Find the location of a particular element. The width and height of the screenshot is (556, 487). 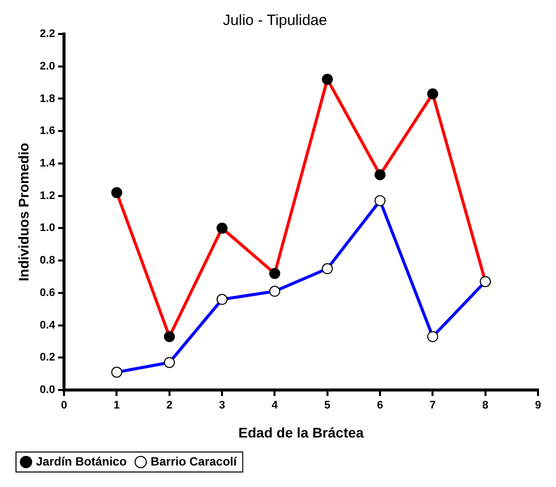

y-tick-label: 0.0 is located at coordinates (48, 390).